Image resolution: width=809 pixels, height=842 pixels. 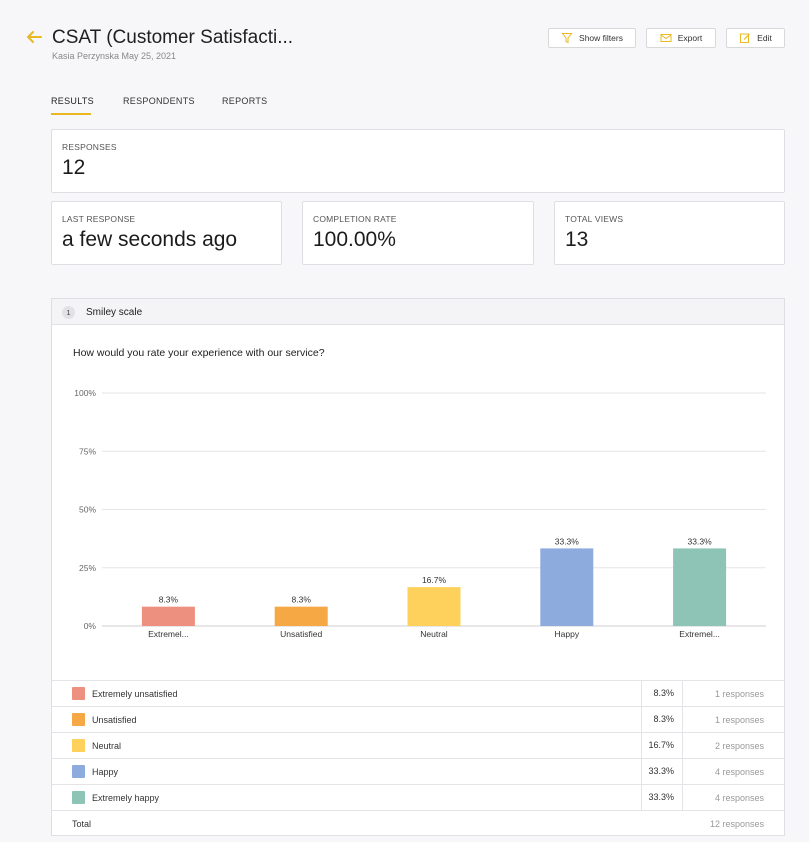 I want to click on bar-value-label: 16.7%, so click(x=434, y=580).